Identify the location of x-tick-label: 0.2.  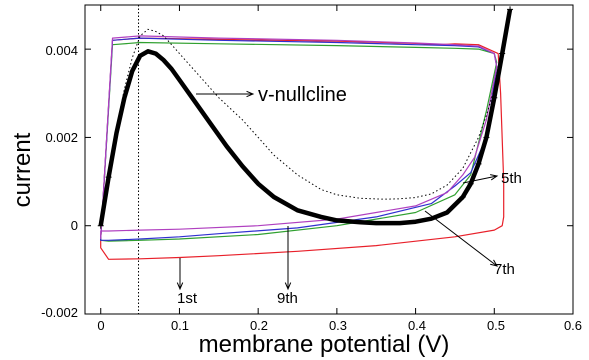
(259, 325).